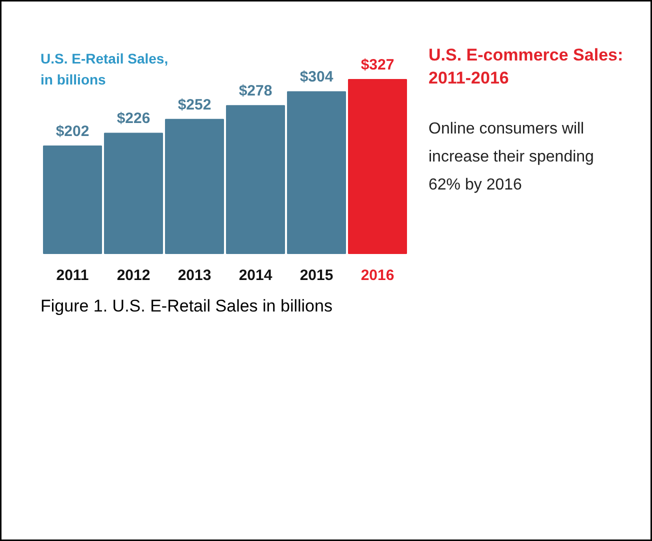 The image size is (652, 541). I want to click on chart-subtitle: U.S. E-Retail Sales, in billions, so click(104, 69).